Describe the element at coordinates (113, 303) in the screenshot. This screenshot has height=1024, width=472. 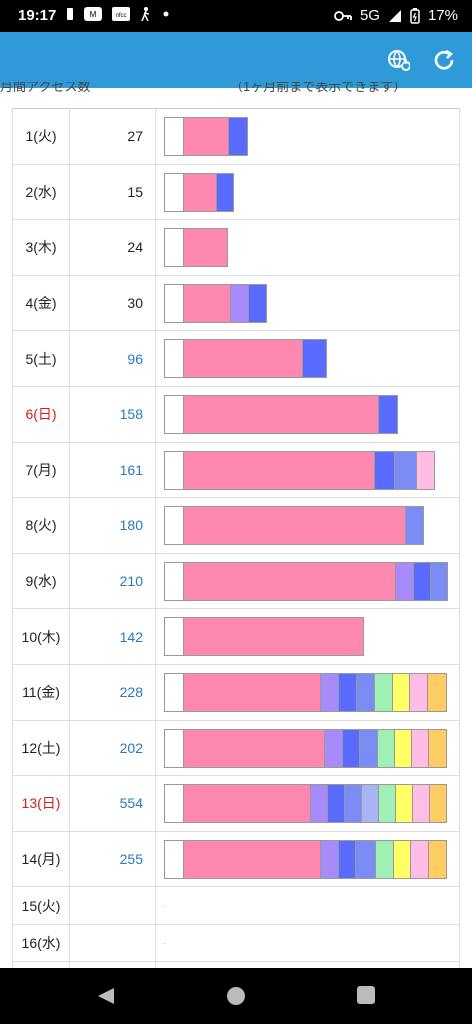
I see `count-value: 30` at that location.